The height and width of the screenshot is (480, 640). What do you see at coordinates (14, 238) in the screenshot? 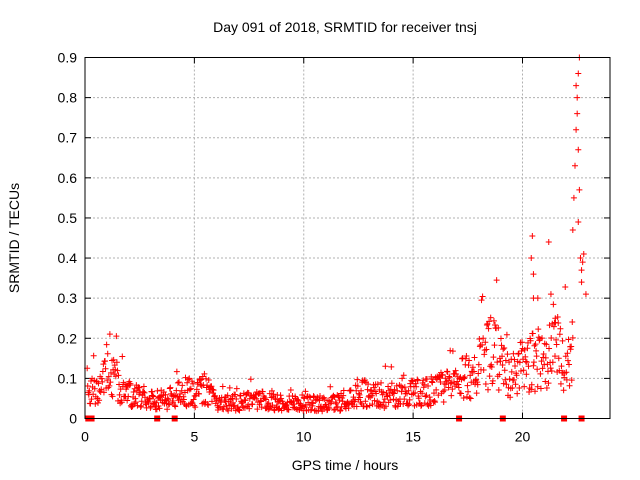
I see `y-axis-label: SRMTID / TECUs` at bounding box center [14, 238].